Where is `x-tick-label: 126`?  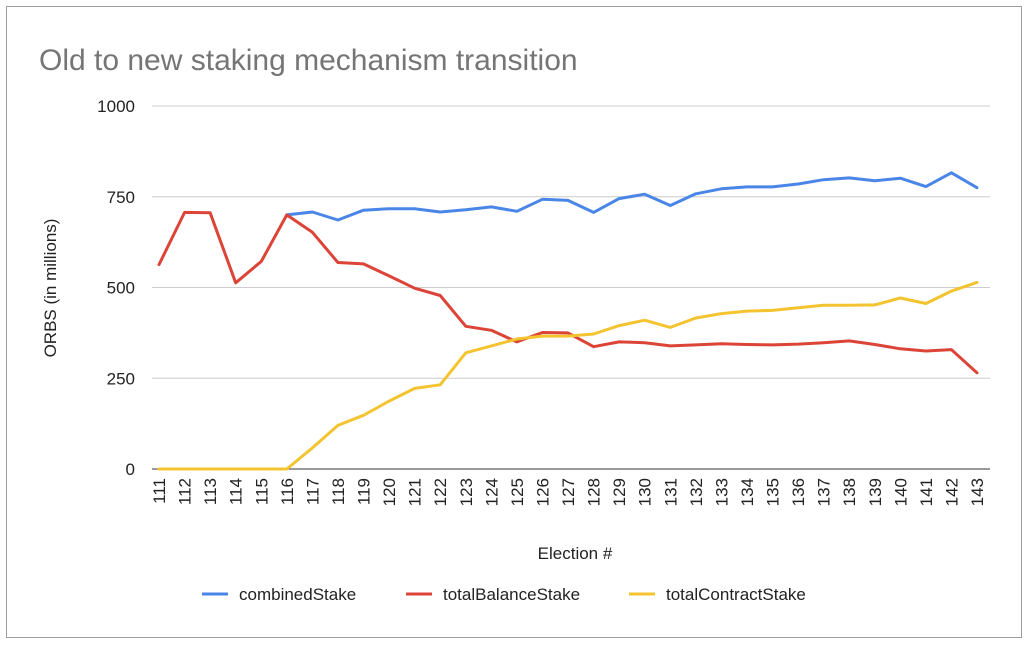 x-tick-label: 126 is located at coordinates (542, 492).